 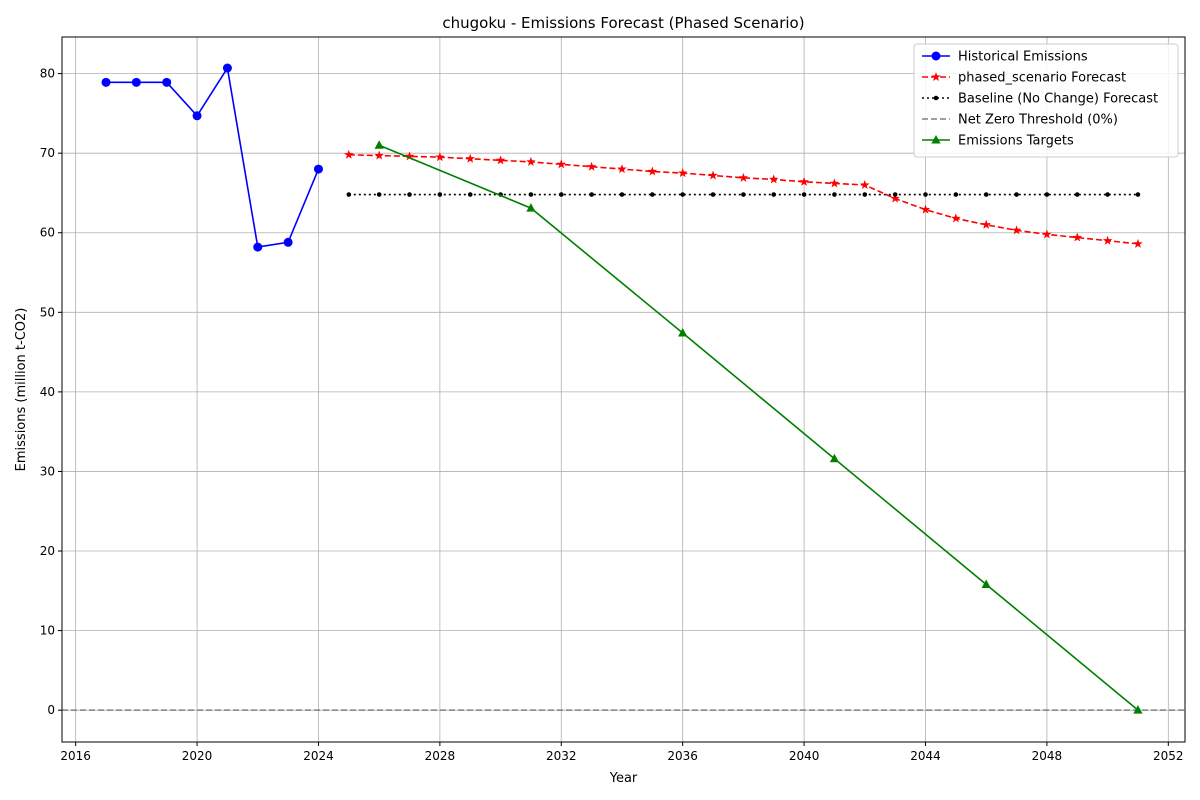 What do you see at coordinates (47, 74) in the screenshot?
I see `y-tick-label: 80` at bounding box center [47, 74].